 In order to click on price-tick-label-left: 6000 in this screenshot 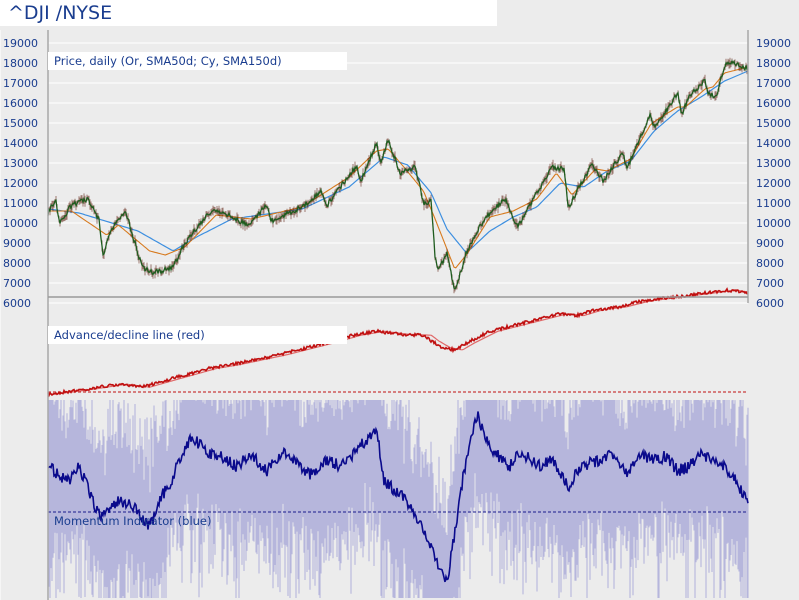, I will do `click(17, 303)`.